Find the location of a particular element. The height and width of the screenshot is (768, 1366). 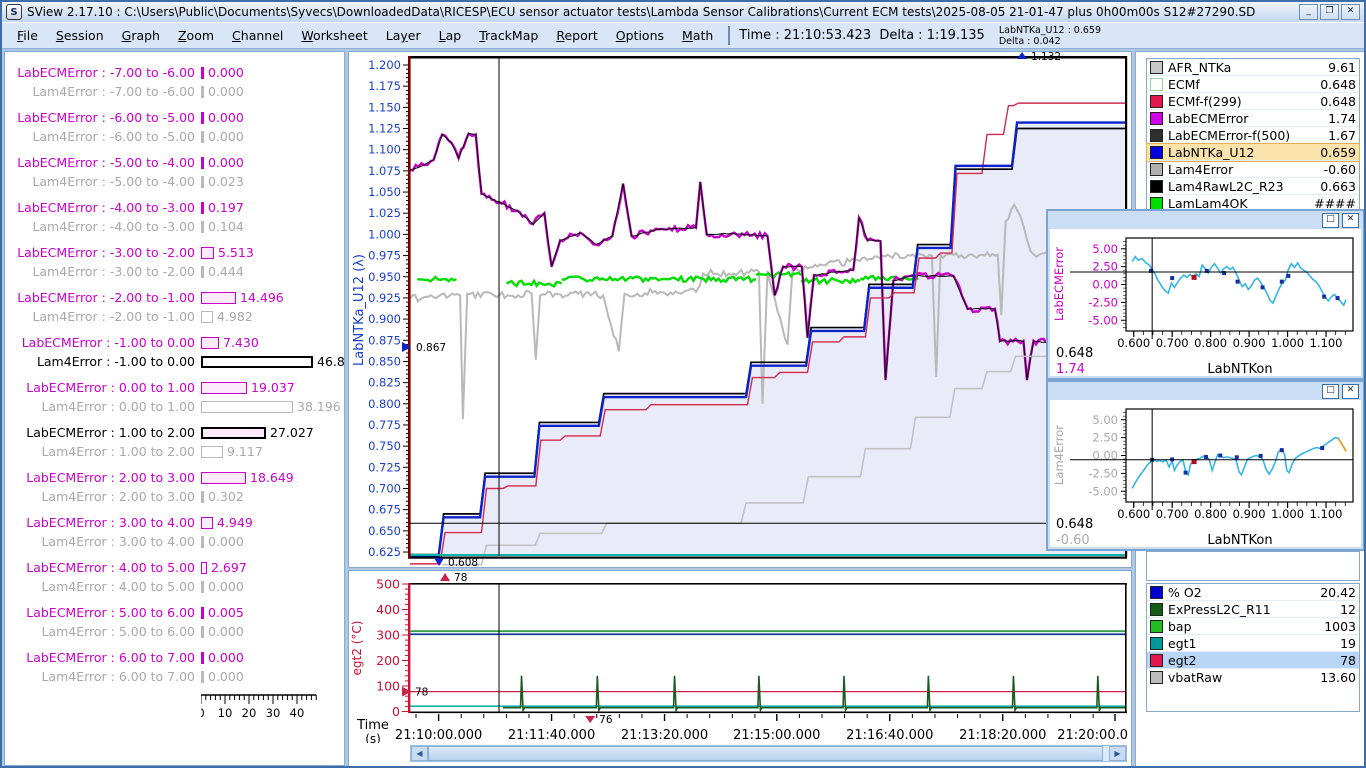

channel-row-ecmf: ECMf 0.648 is located at coordinates (1253, 84).